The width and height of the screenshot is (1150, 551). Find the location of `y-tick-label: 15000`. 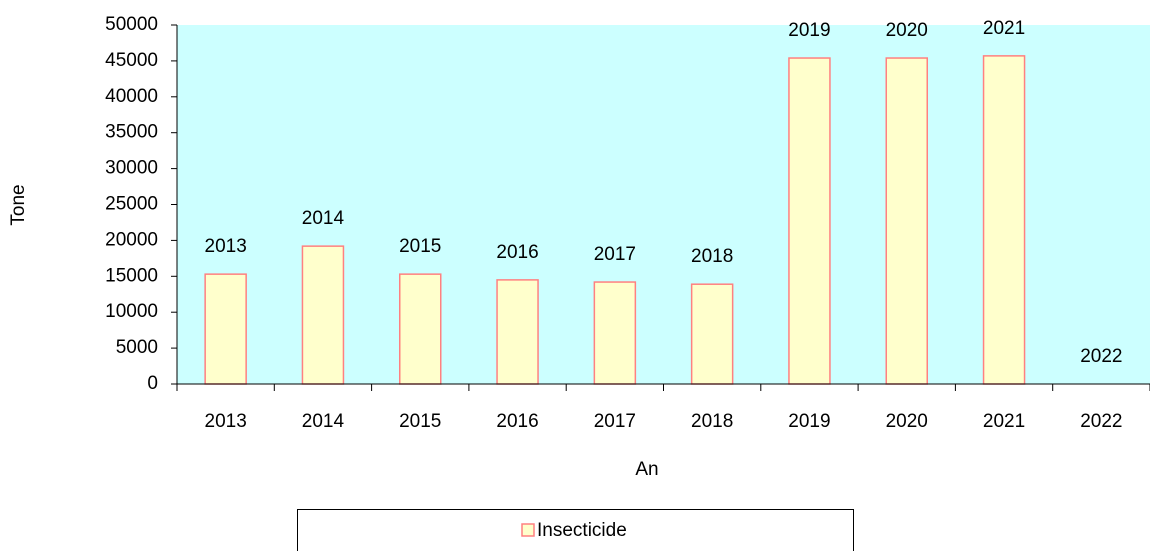

y-tick-label: 15000 is located at coordinates (131, 275).